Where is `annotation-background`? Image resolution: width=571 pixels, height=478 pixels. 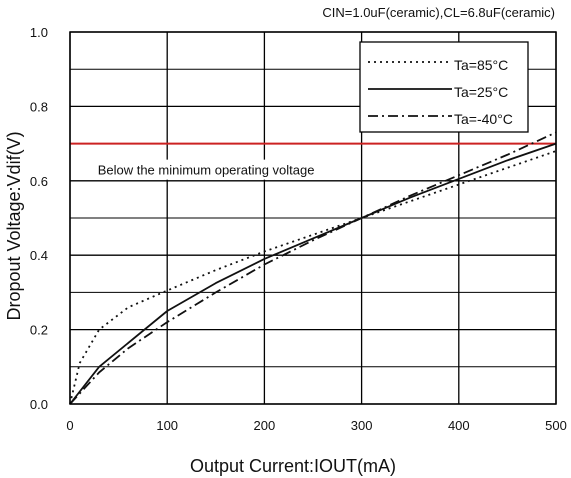
annotation-background is located at coordinates (206, 169).